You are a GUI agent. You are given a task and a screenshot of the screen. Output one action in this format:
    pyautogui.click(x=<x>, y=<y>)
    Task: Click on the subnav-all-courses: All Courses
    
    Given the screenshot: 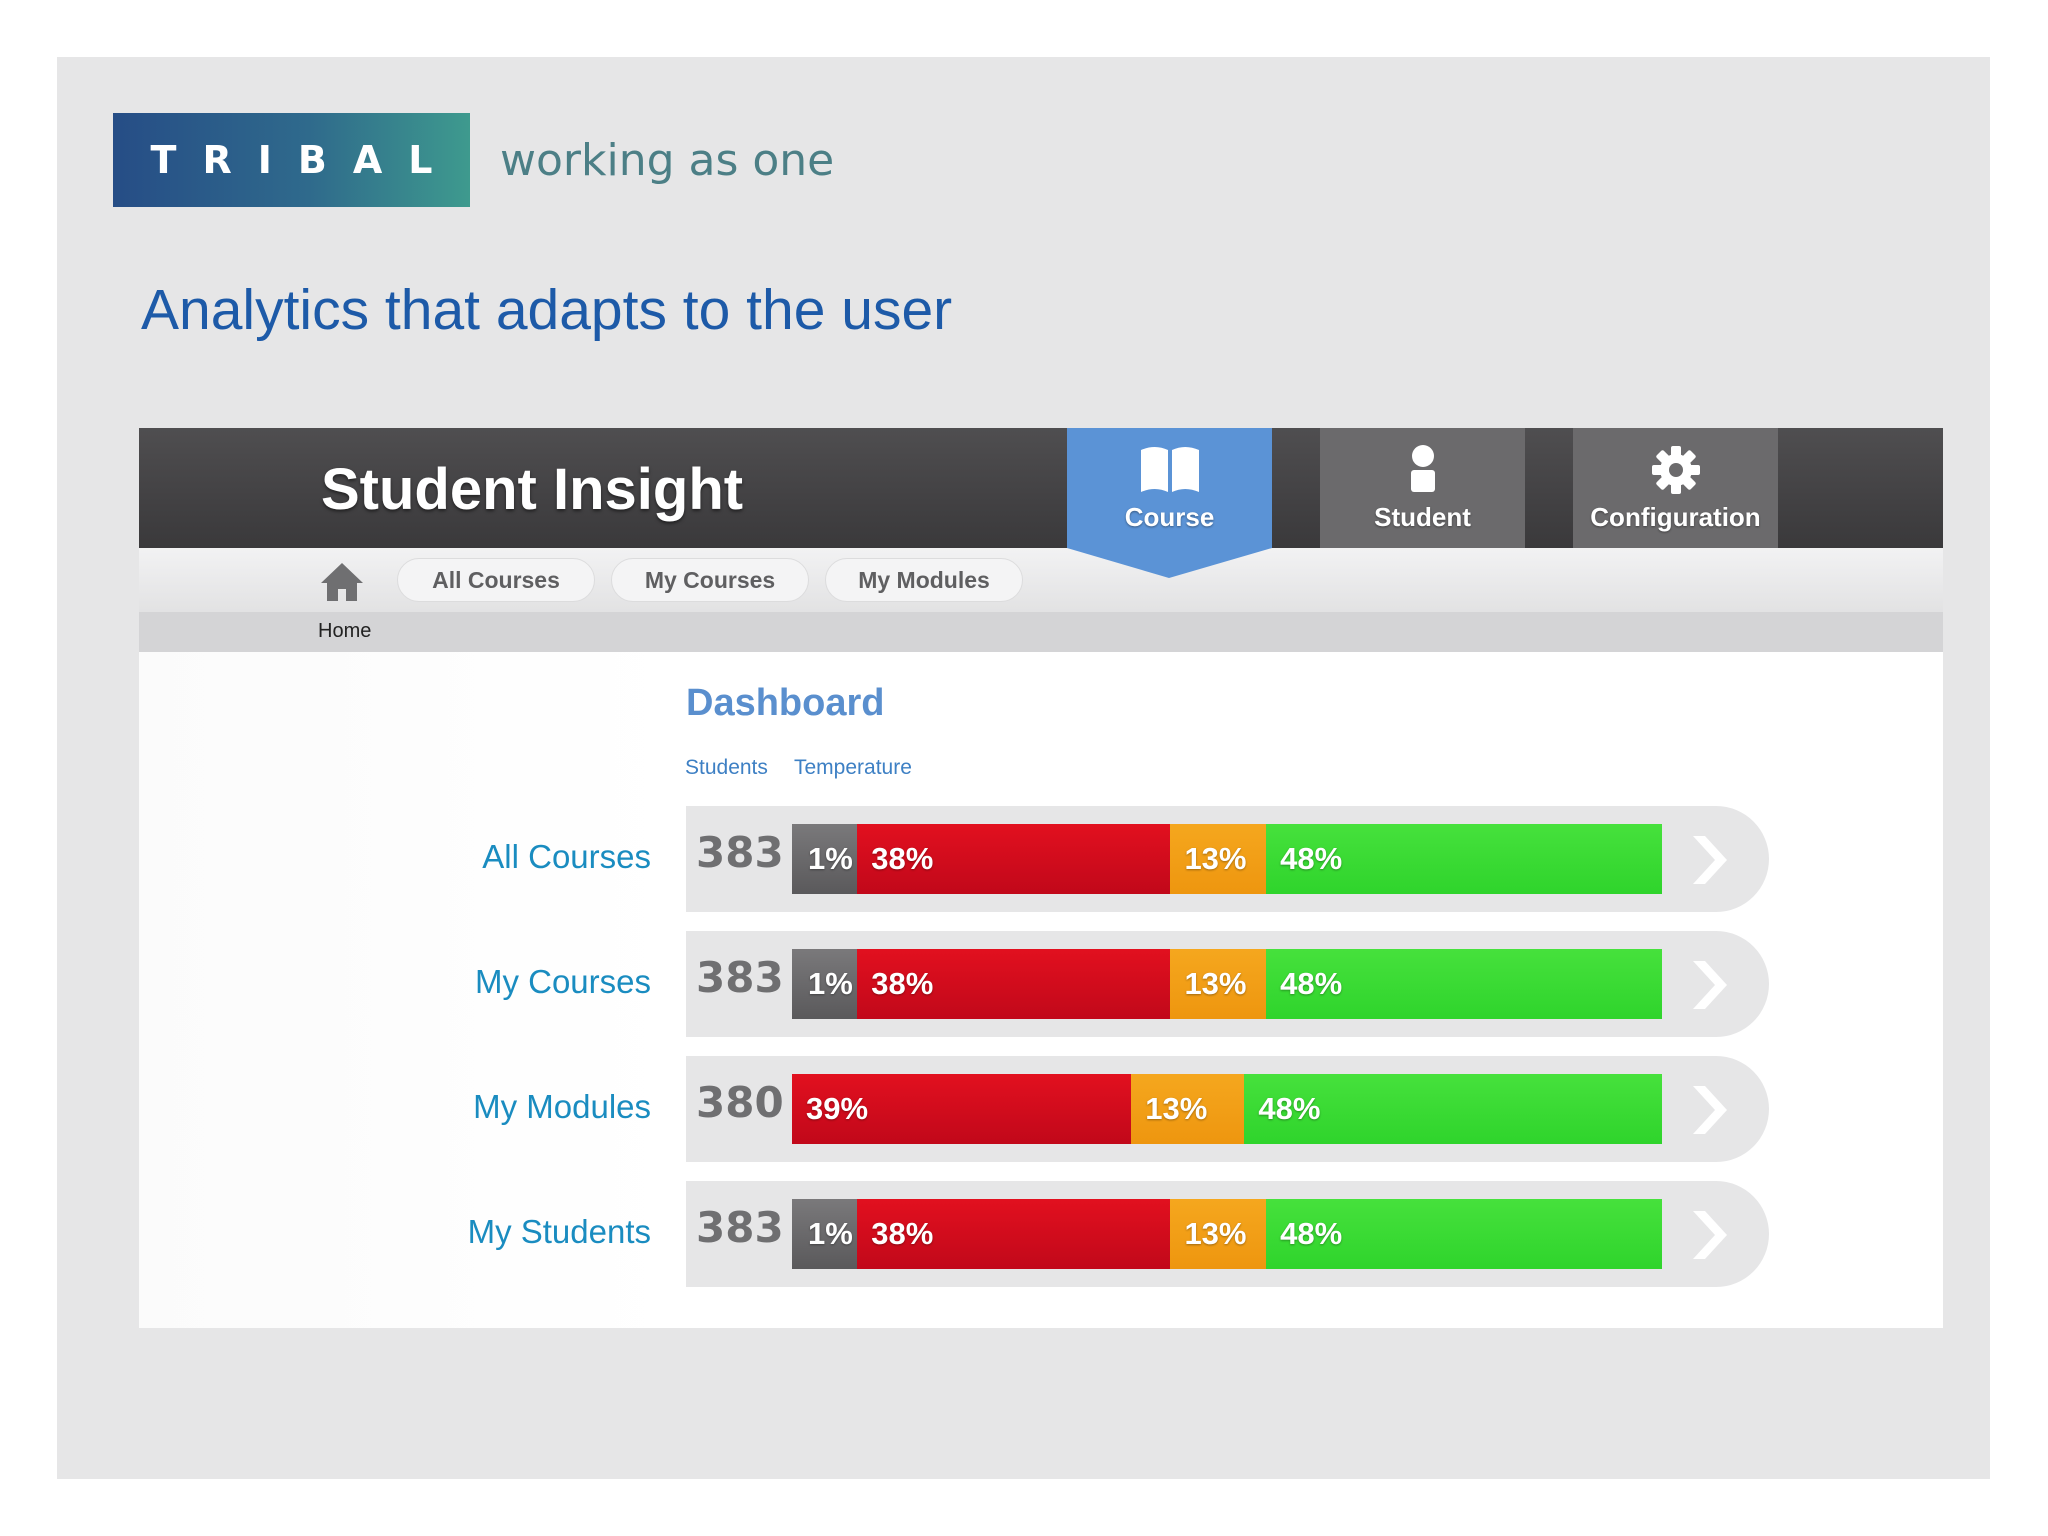 What is the action you would take?
    pyautogui.click(x=496, y=580)
    